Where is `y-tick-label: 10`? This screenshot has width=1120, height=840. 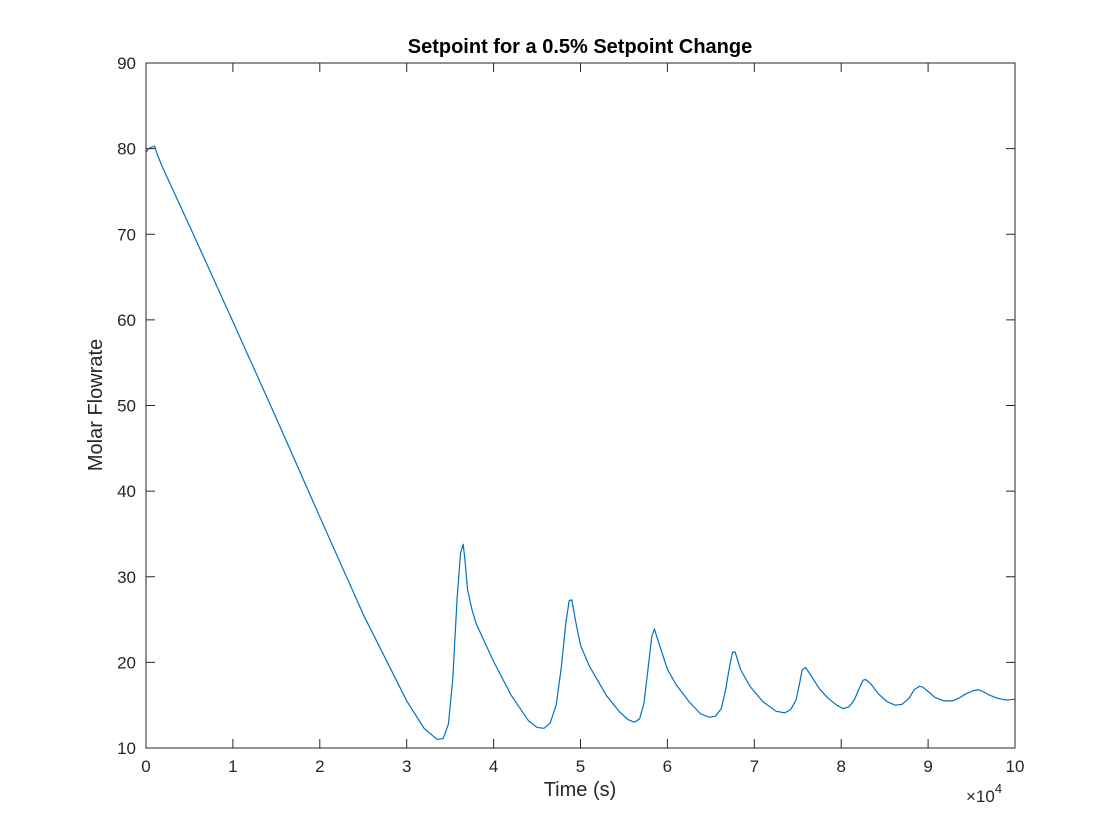
y-tick-label: 10 is located at coordinates (126, 748).